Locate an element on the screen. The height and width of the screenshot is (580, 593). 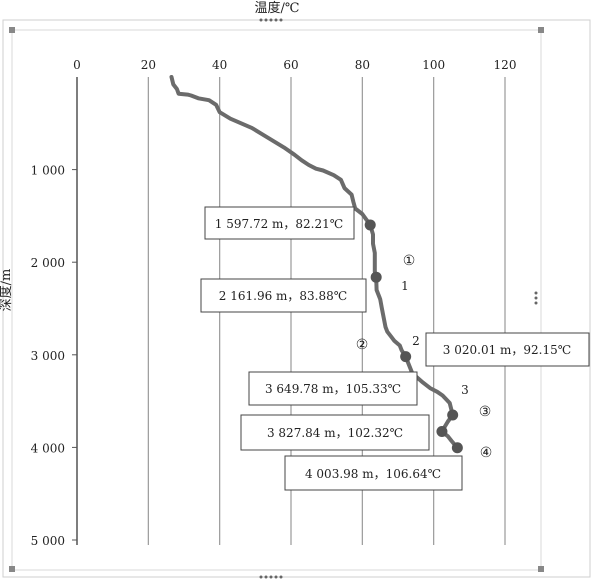
annotation-3827-label: 3 827.84 m，102.32℃ is located at coordinates (335, 433).